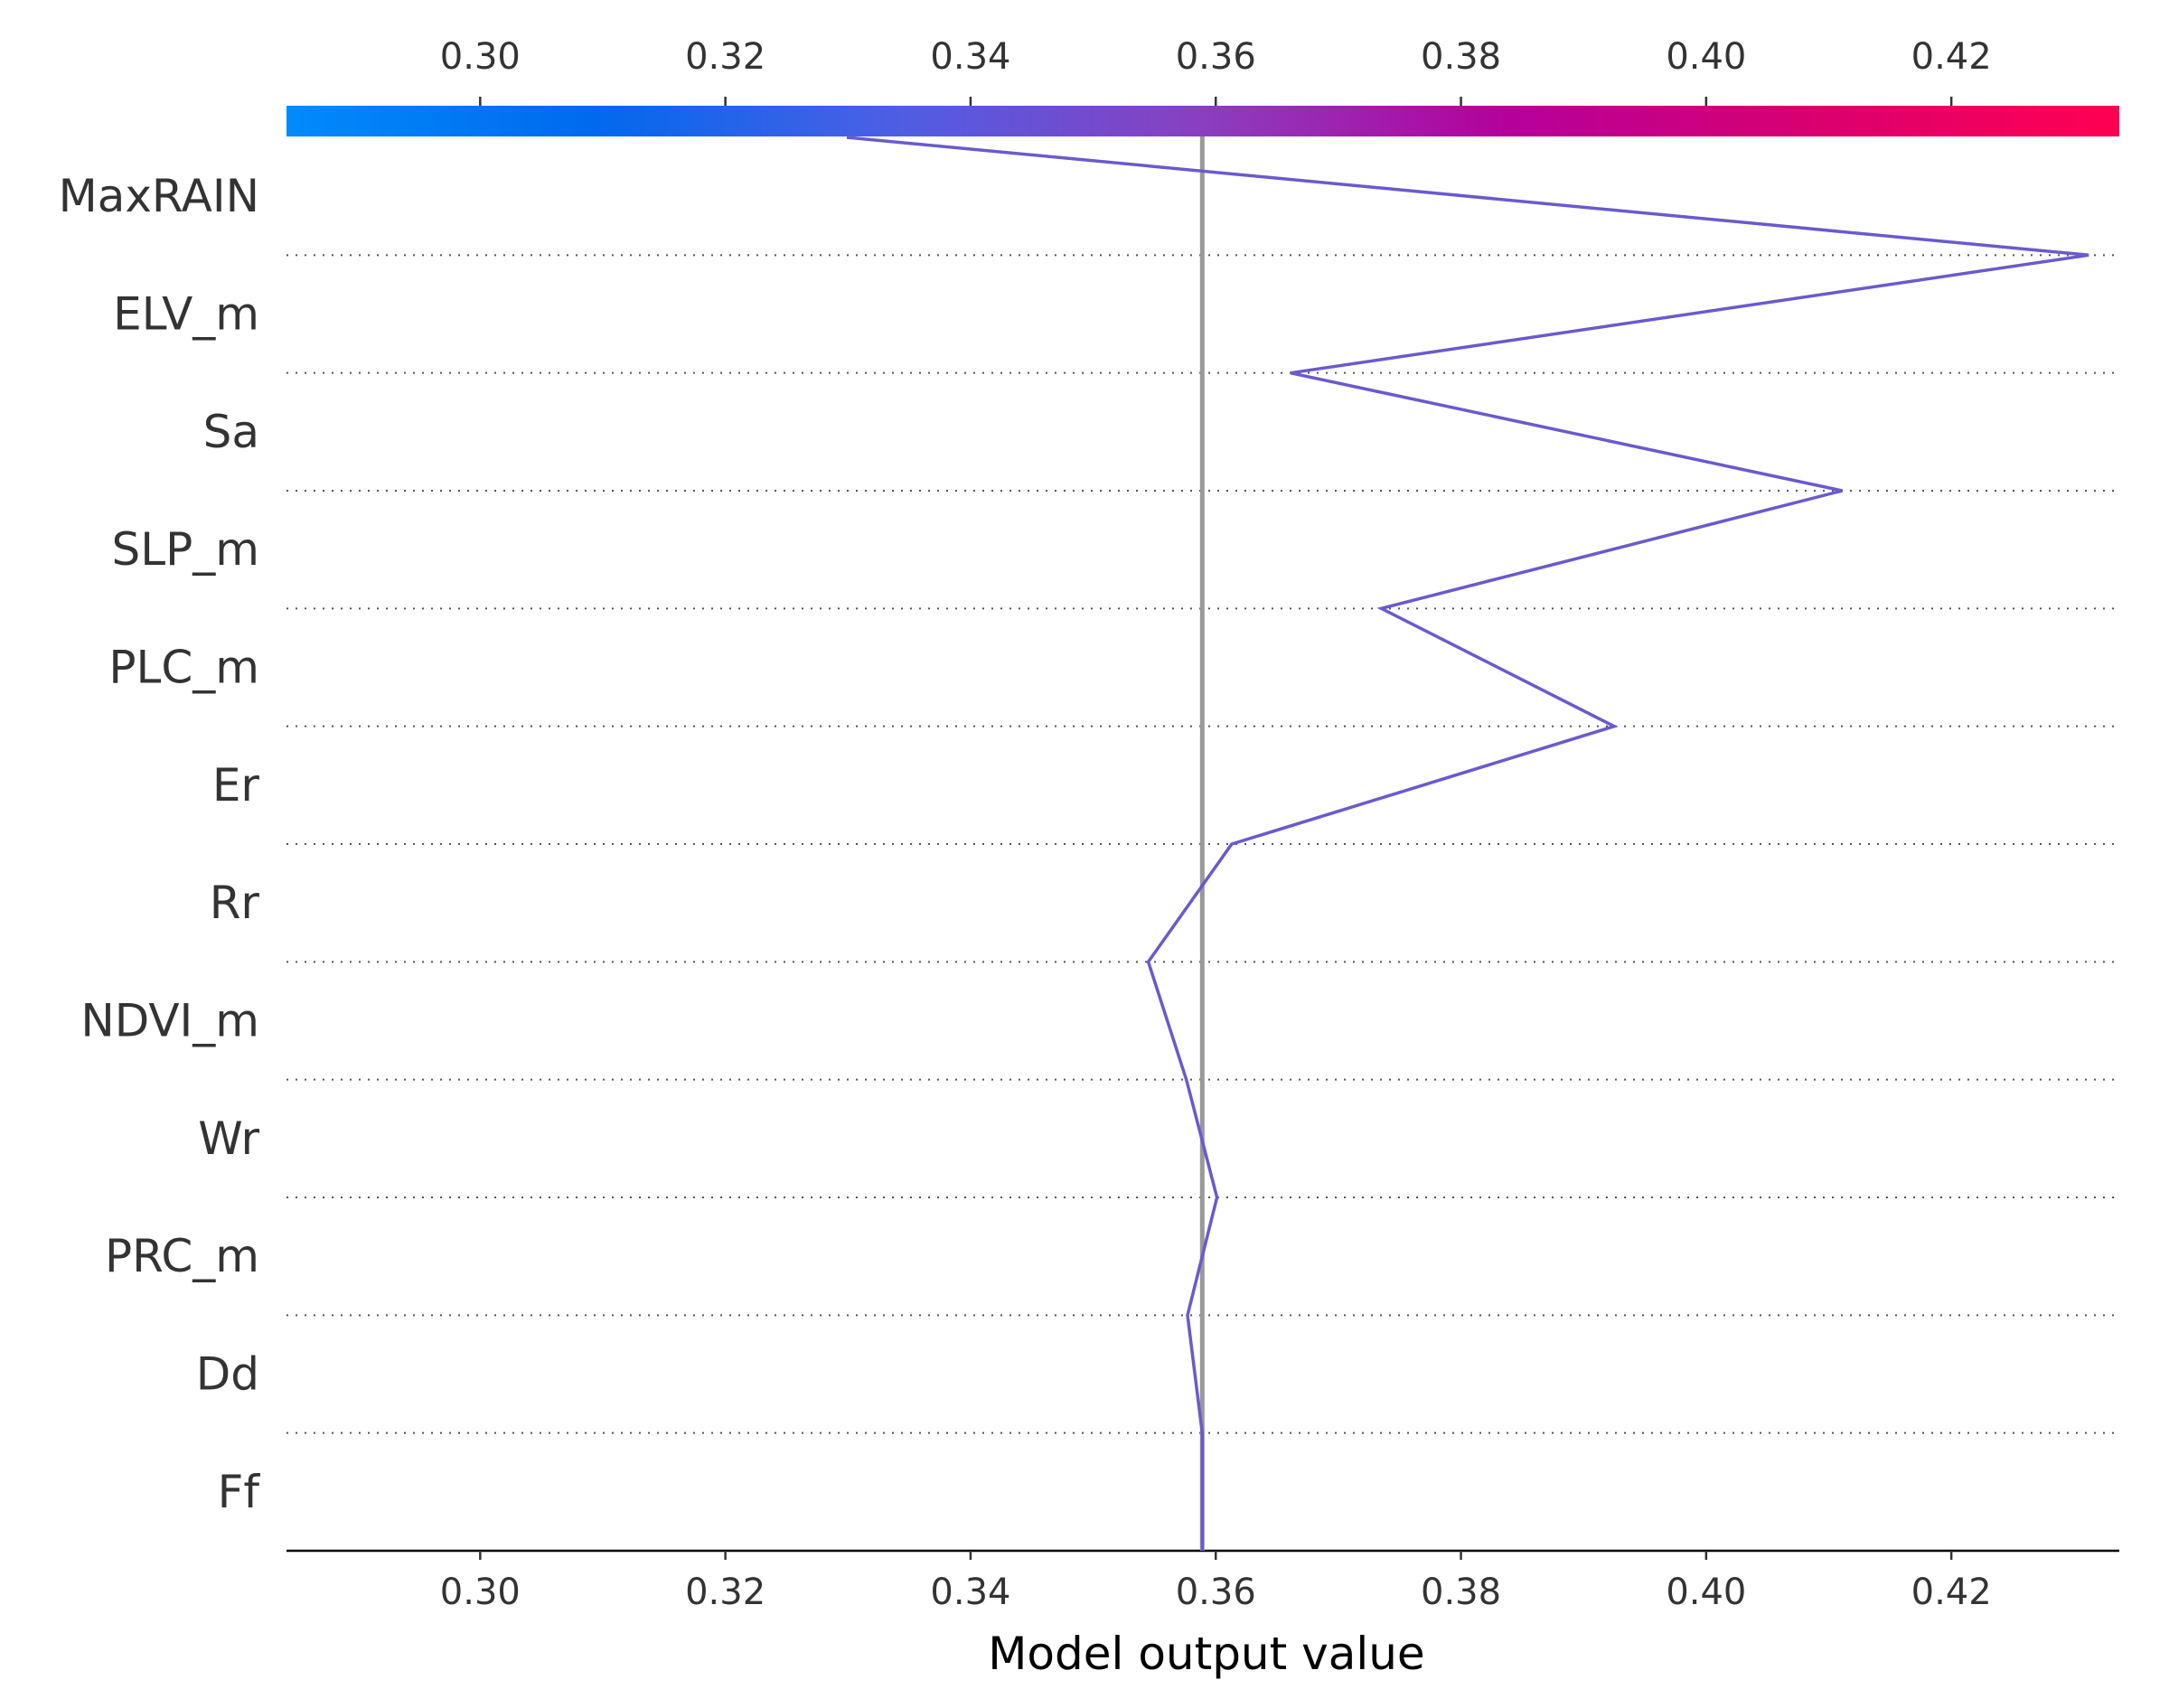 The image size is (2169, 1708). Describe the element at coordinates (228, 1374) in the screenshot. I see `feature-label: Dd` at that location.